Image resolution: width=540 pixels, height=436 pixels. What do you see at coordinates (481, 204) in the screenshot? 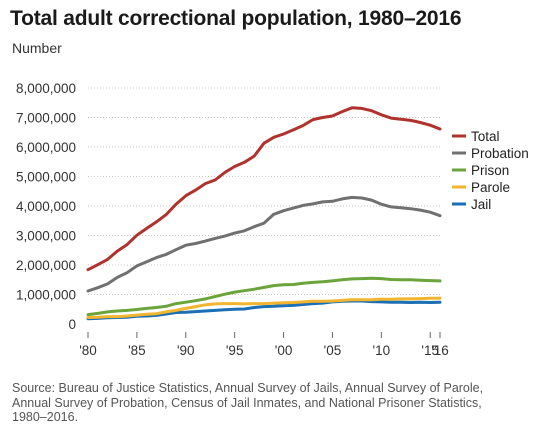
I see `legend-label-jail: Jail` at bounding box center [481, 204].